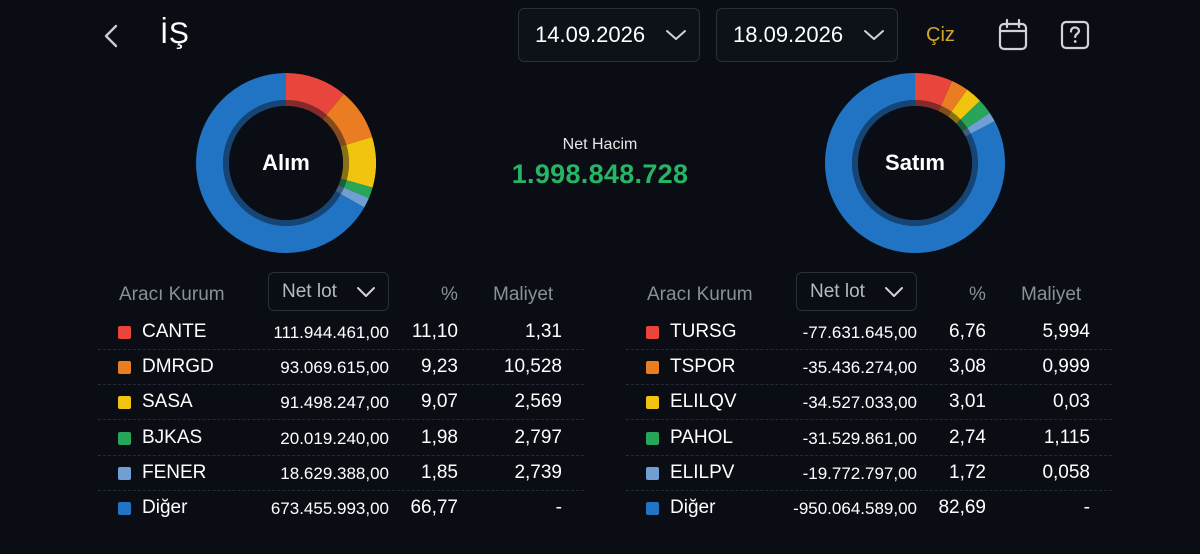  I want to click on percent-value: 3,01, so click(967, 402).